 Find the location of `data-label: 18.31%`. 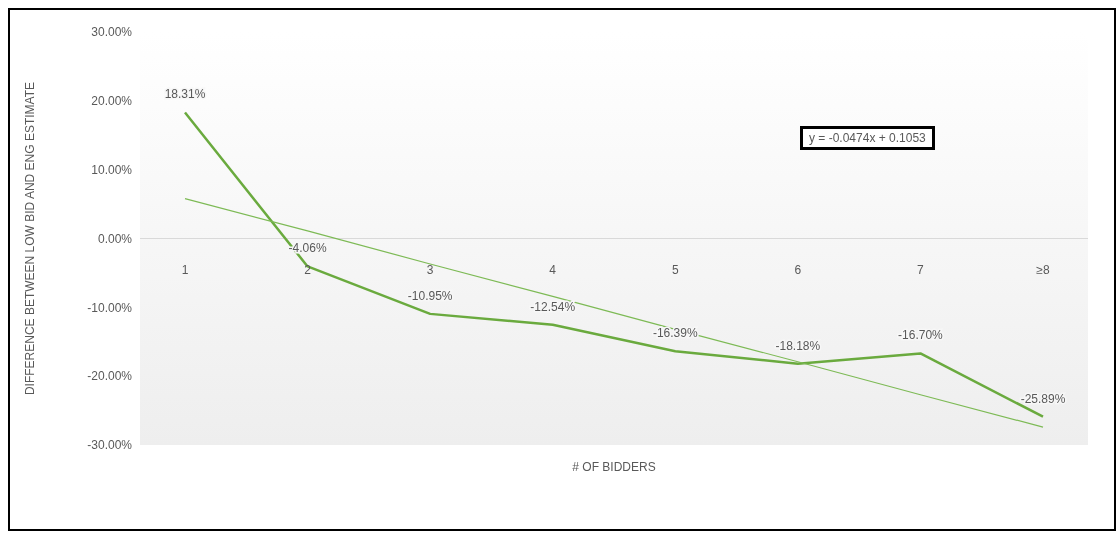

data-label: 18.31% is located at coordinates (185, 94).